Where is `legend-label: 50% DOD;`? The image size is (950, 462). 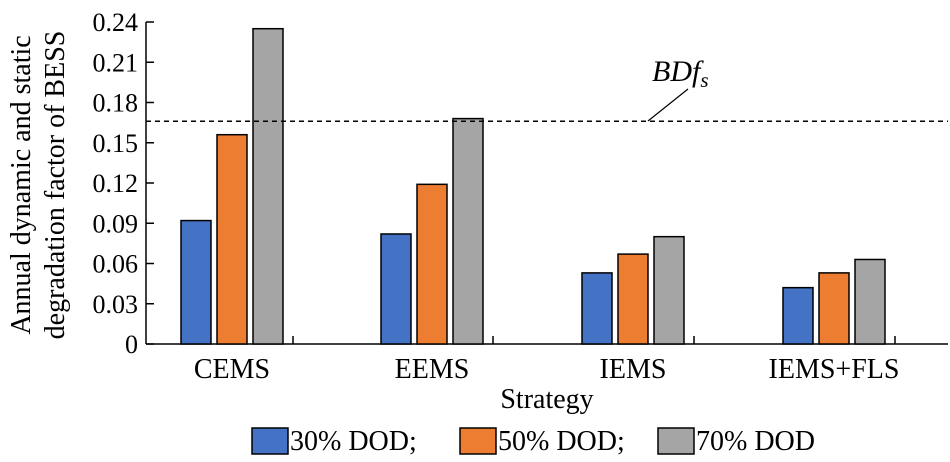 legend-label: 50% DOD; is located at coordinates (561, 441).